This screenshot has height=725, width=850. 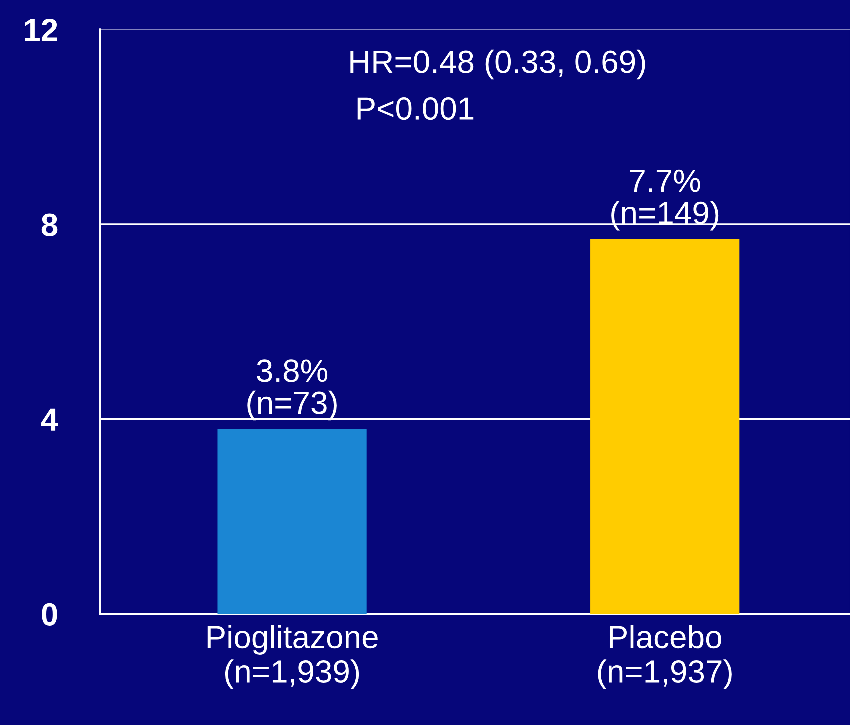 What do you see at coordinates (293, 657) in the screenshot?
I see `x-tick-label: Pioglitazone (n=1,939)` at bounding box center [293, 657].